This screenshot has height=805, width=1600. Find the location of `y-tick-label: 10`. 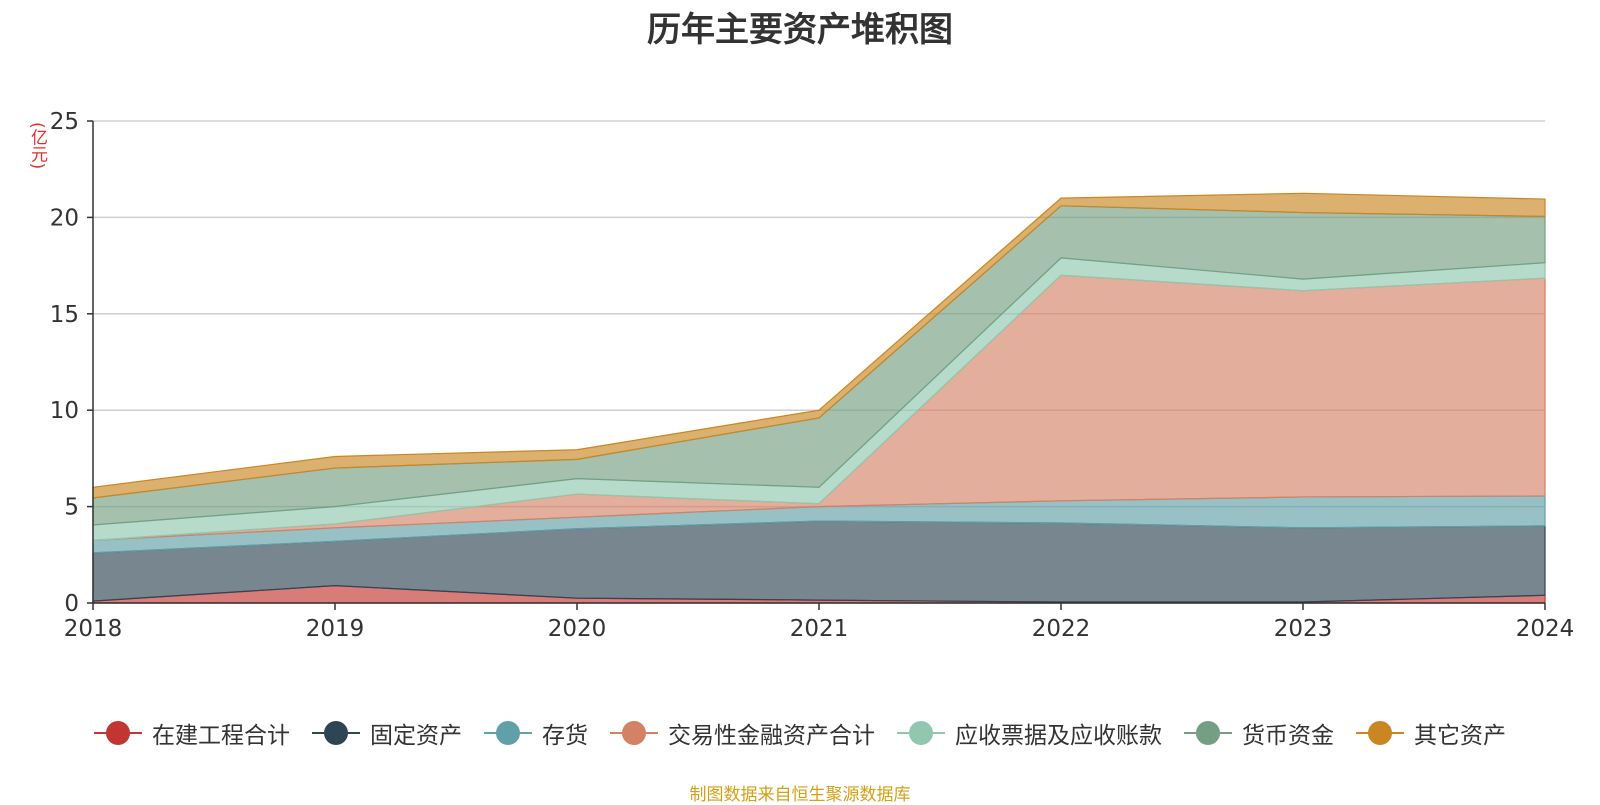

y-tick-label: 10 is located at coordinates (64, 411).